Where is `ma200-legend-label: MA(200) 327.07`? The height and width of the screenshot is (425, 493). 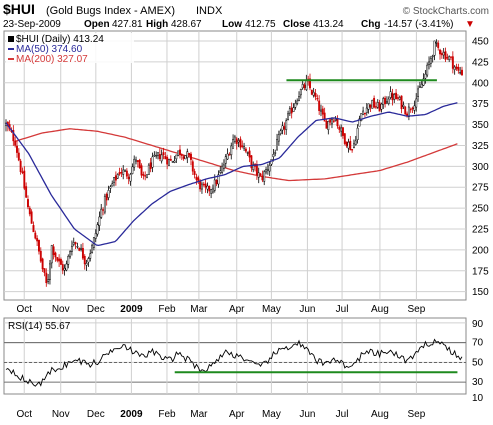
ma200-legend-label: MA(200) 327.07 is located at coordinates (52, 59).